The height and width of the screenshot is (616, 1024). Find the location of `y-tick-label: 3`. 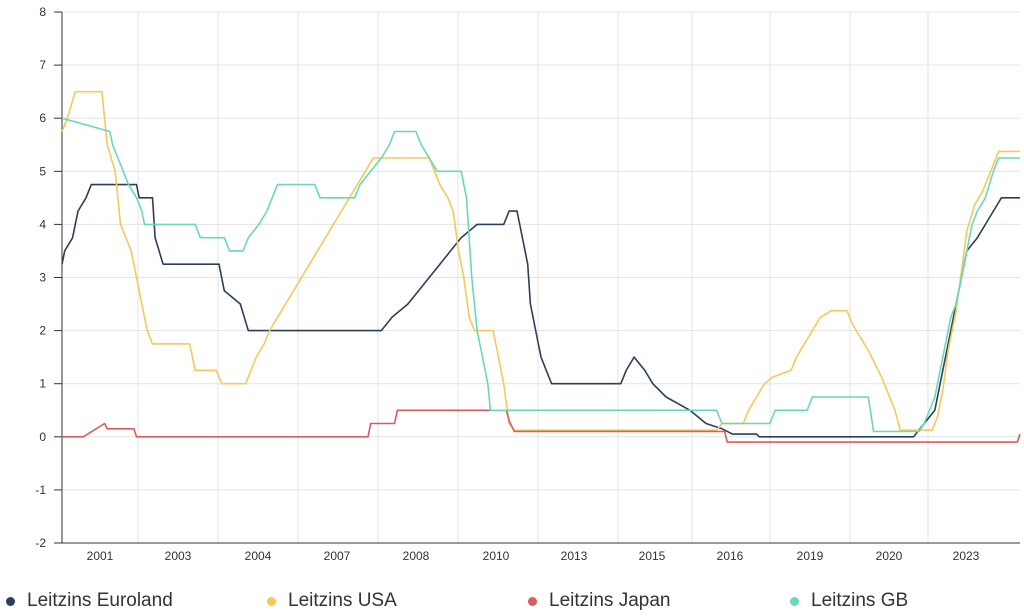

y-tick-label: 3 is located at coordinates (42, 278).